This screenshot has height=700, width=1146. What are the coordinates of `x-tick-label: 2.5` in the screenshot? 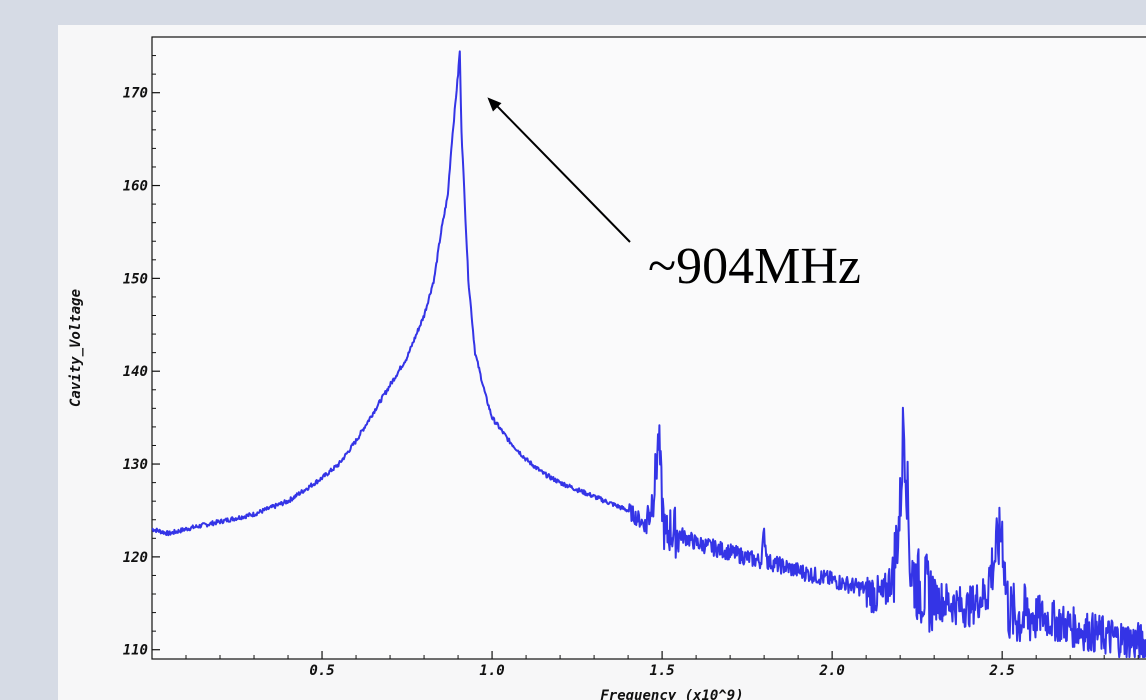 It's located at (1002, 671).